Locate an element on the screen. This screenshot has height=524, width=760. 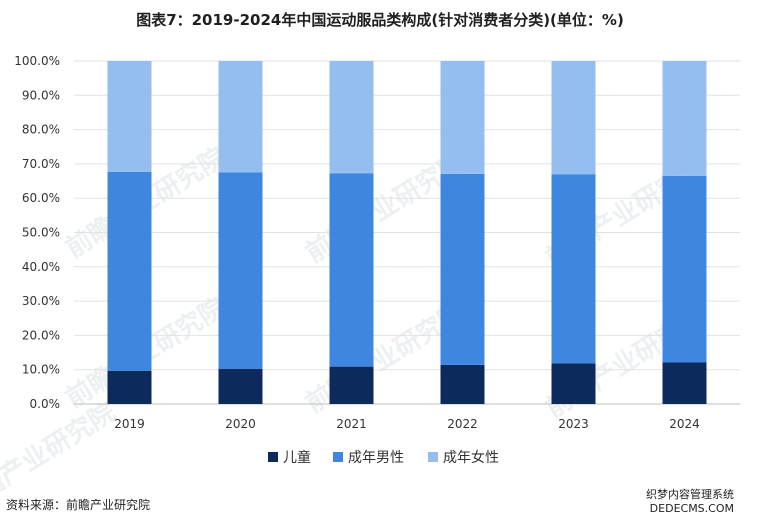
x-tick-label: 2024 is located at coordinates (684, 424).